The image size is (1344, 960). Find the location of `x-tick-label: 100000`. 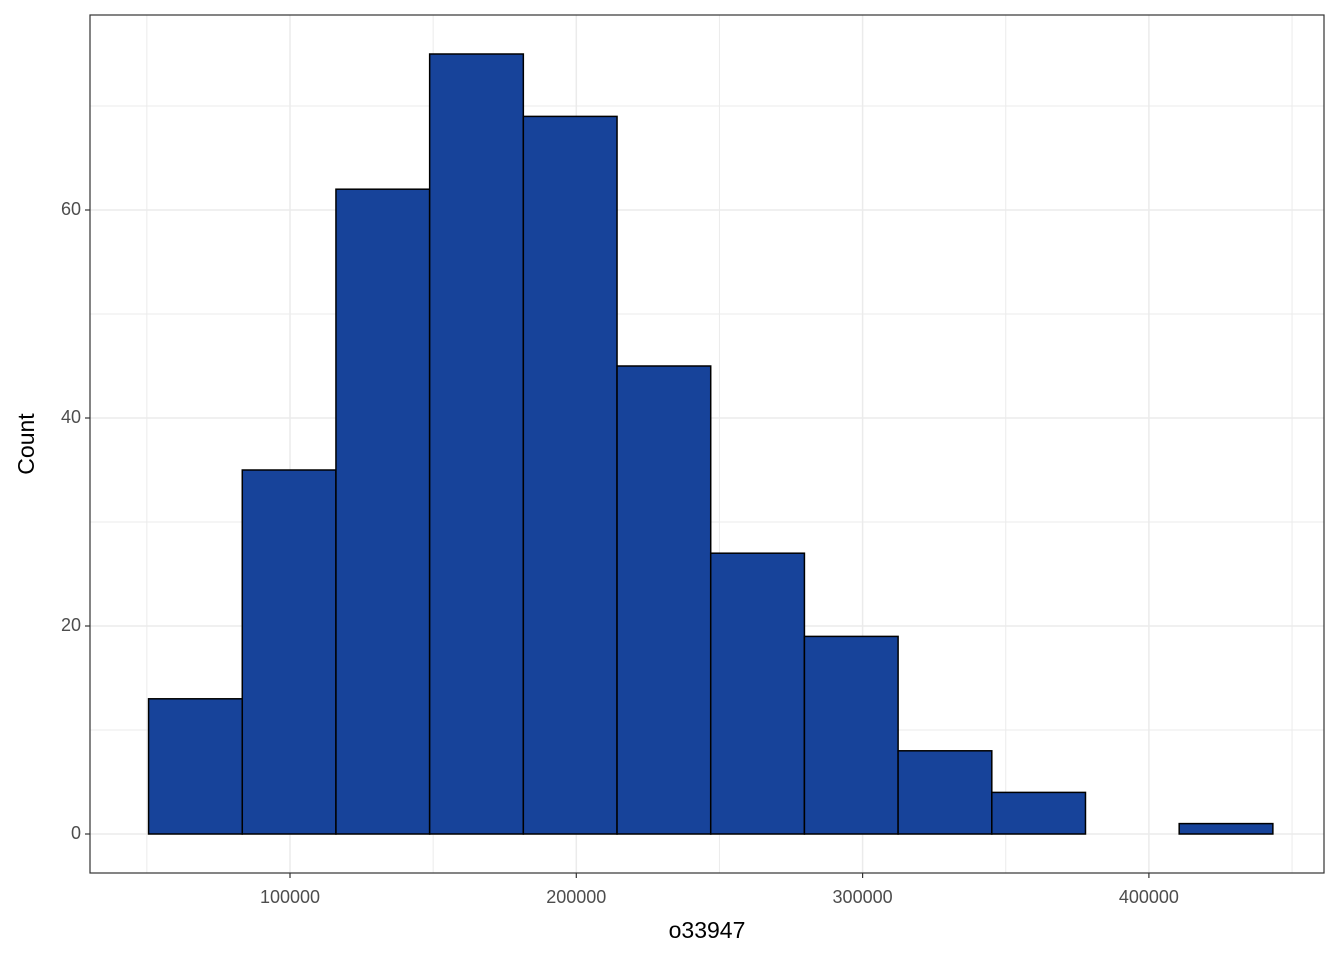

x-tick-label: 100000 is located at coordinates (290, 897).